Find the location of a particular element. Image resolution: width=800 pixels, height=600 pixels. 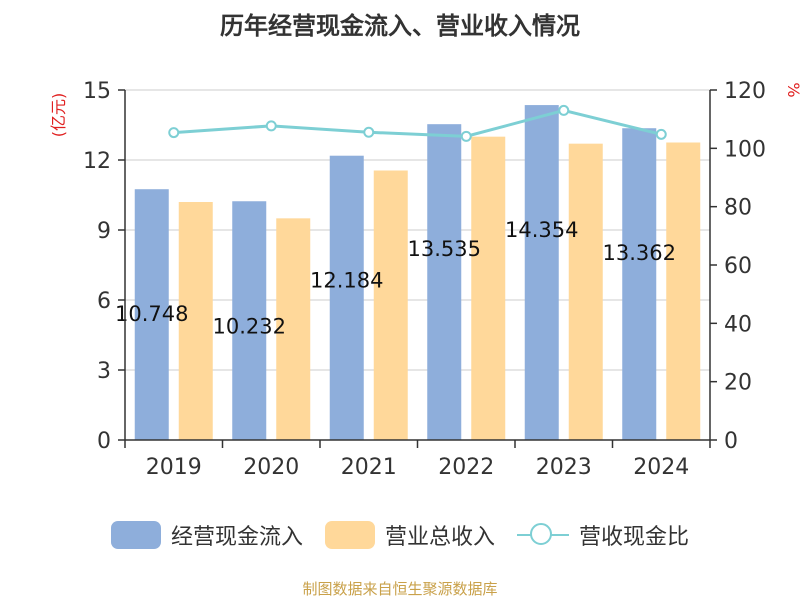

y-right-tick-label: 0 is located at coordinates (731, 441).